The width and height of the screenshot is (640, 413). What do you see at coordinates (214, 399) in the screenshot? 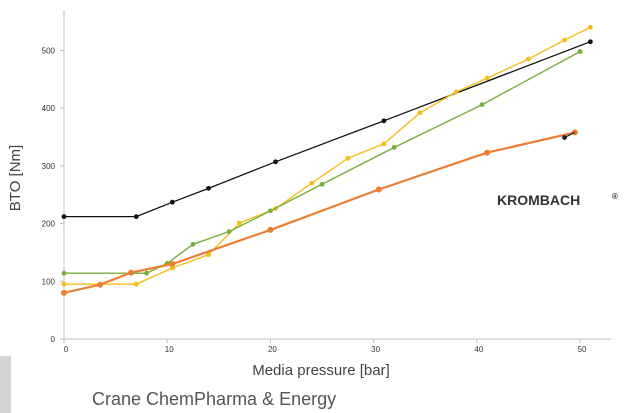
I see `footer-caption: Crane ChemPharma & Energy` at bounding box center [214, 399].